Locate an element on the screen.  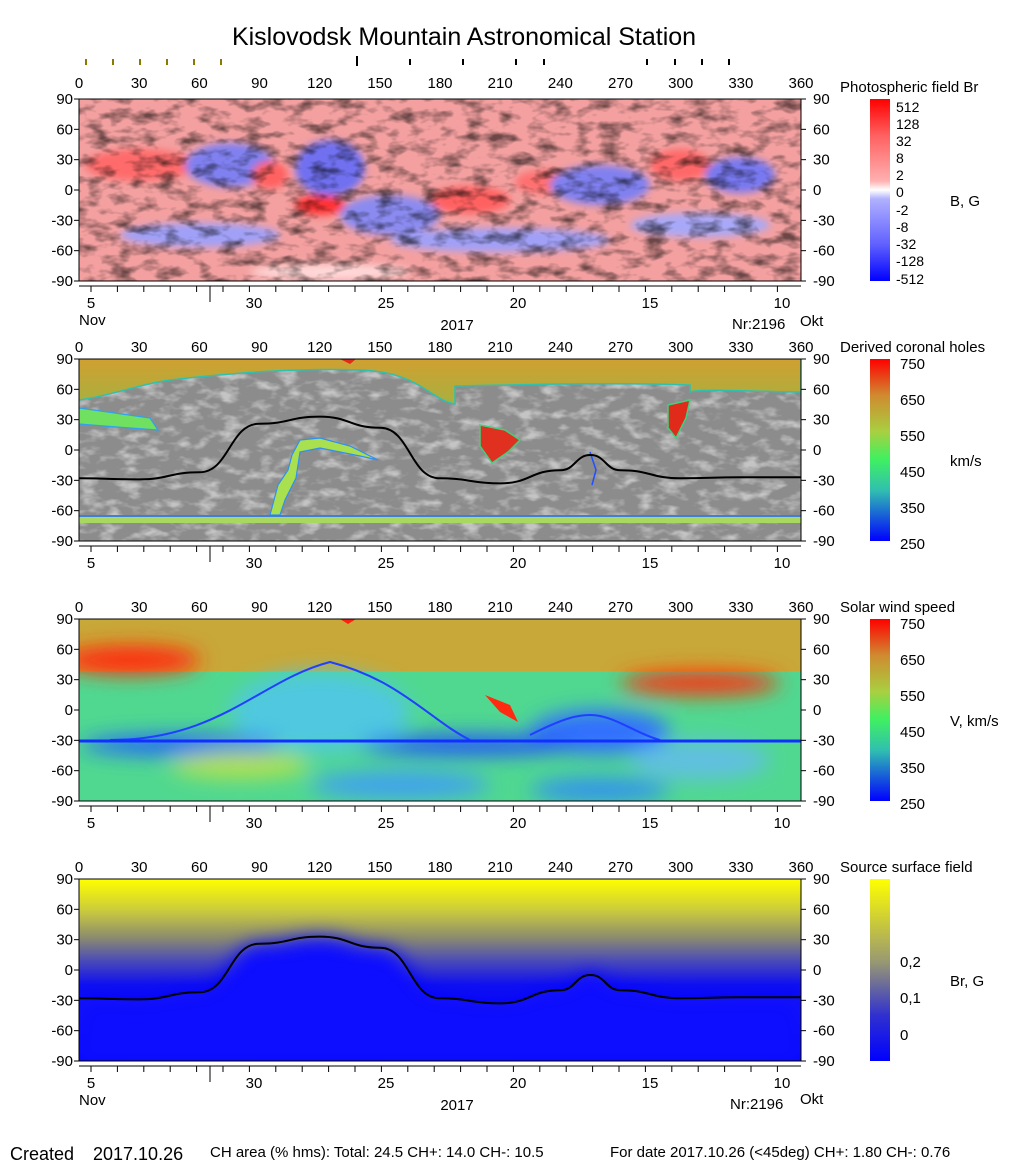
panel-unit-solar-wind: V, km/s is located at coordinates (974, 721).